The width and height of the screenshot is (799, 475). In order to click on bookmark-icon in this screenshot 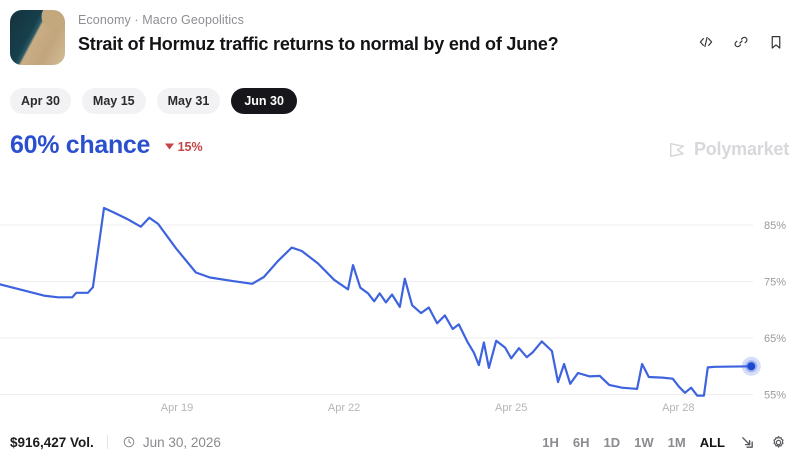, I will do `click(776, 42)`.